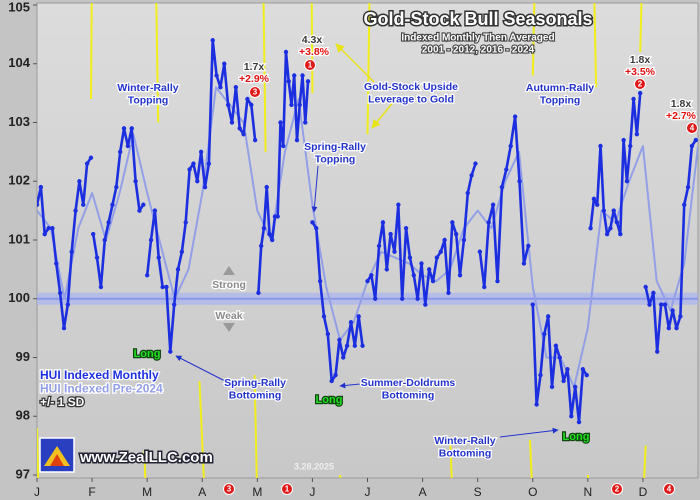  I want to click on x-tick-label: F, so click(91, 492).